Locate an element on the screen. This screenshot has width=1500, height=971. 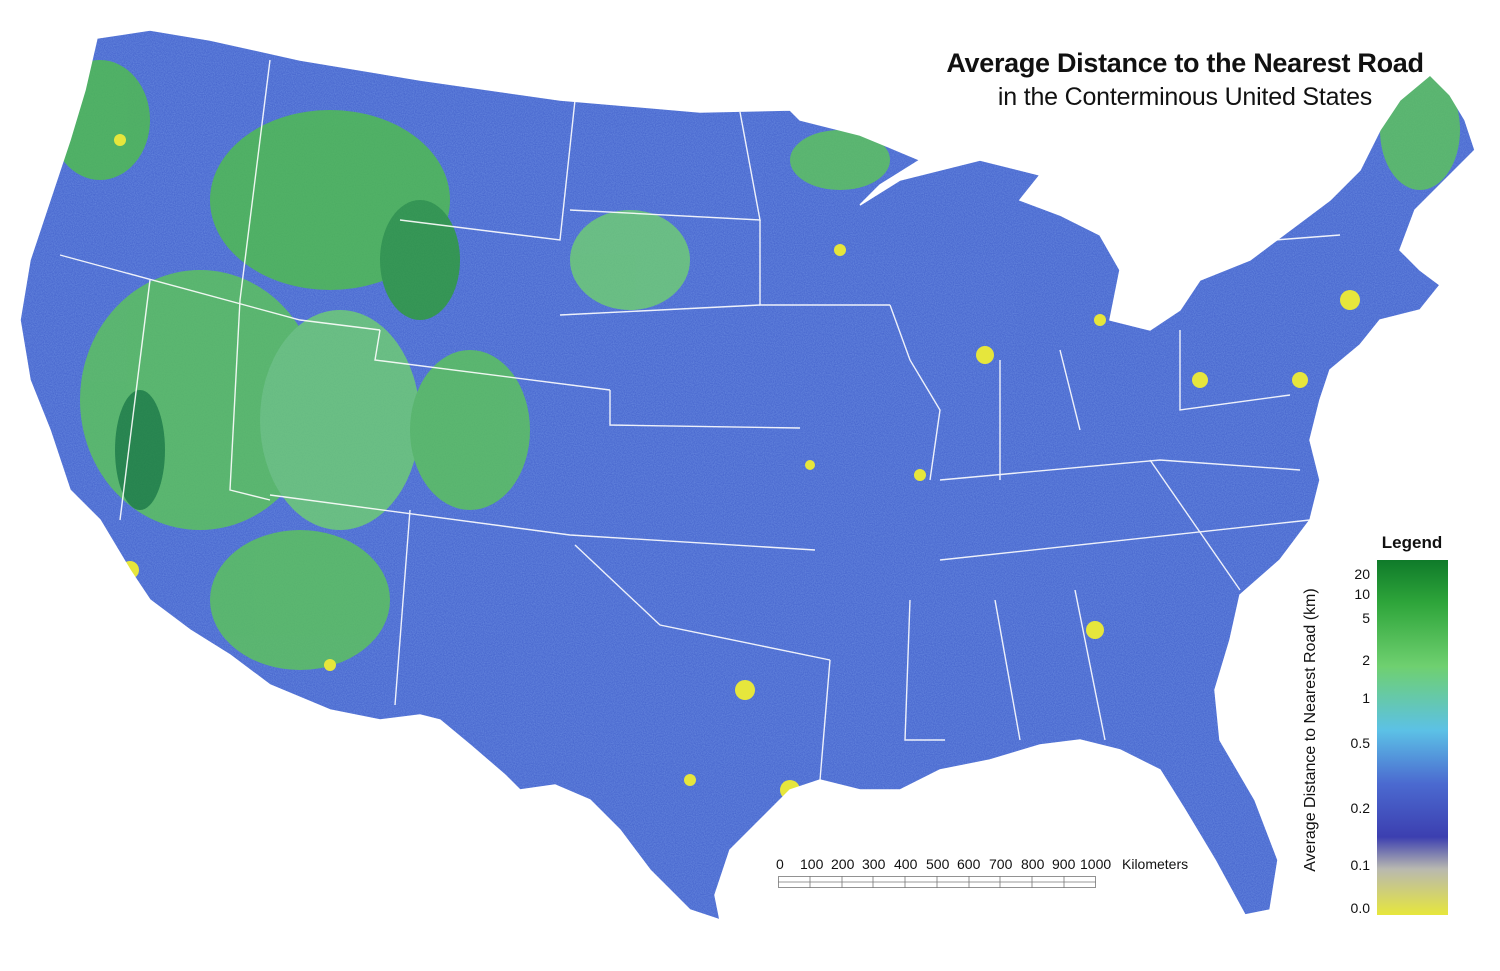
legend-tick: 0.5 is located at coordinates (1360, 743).